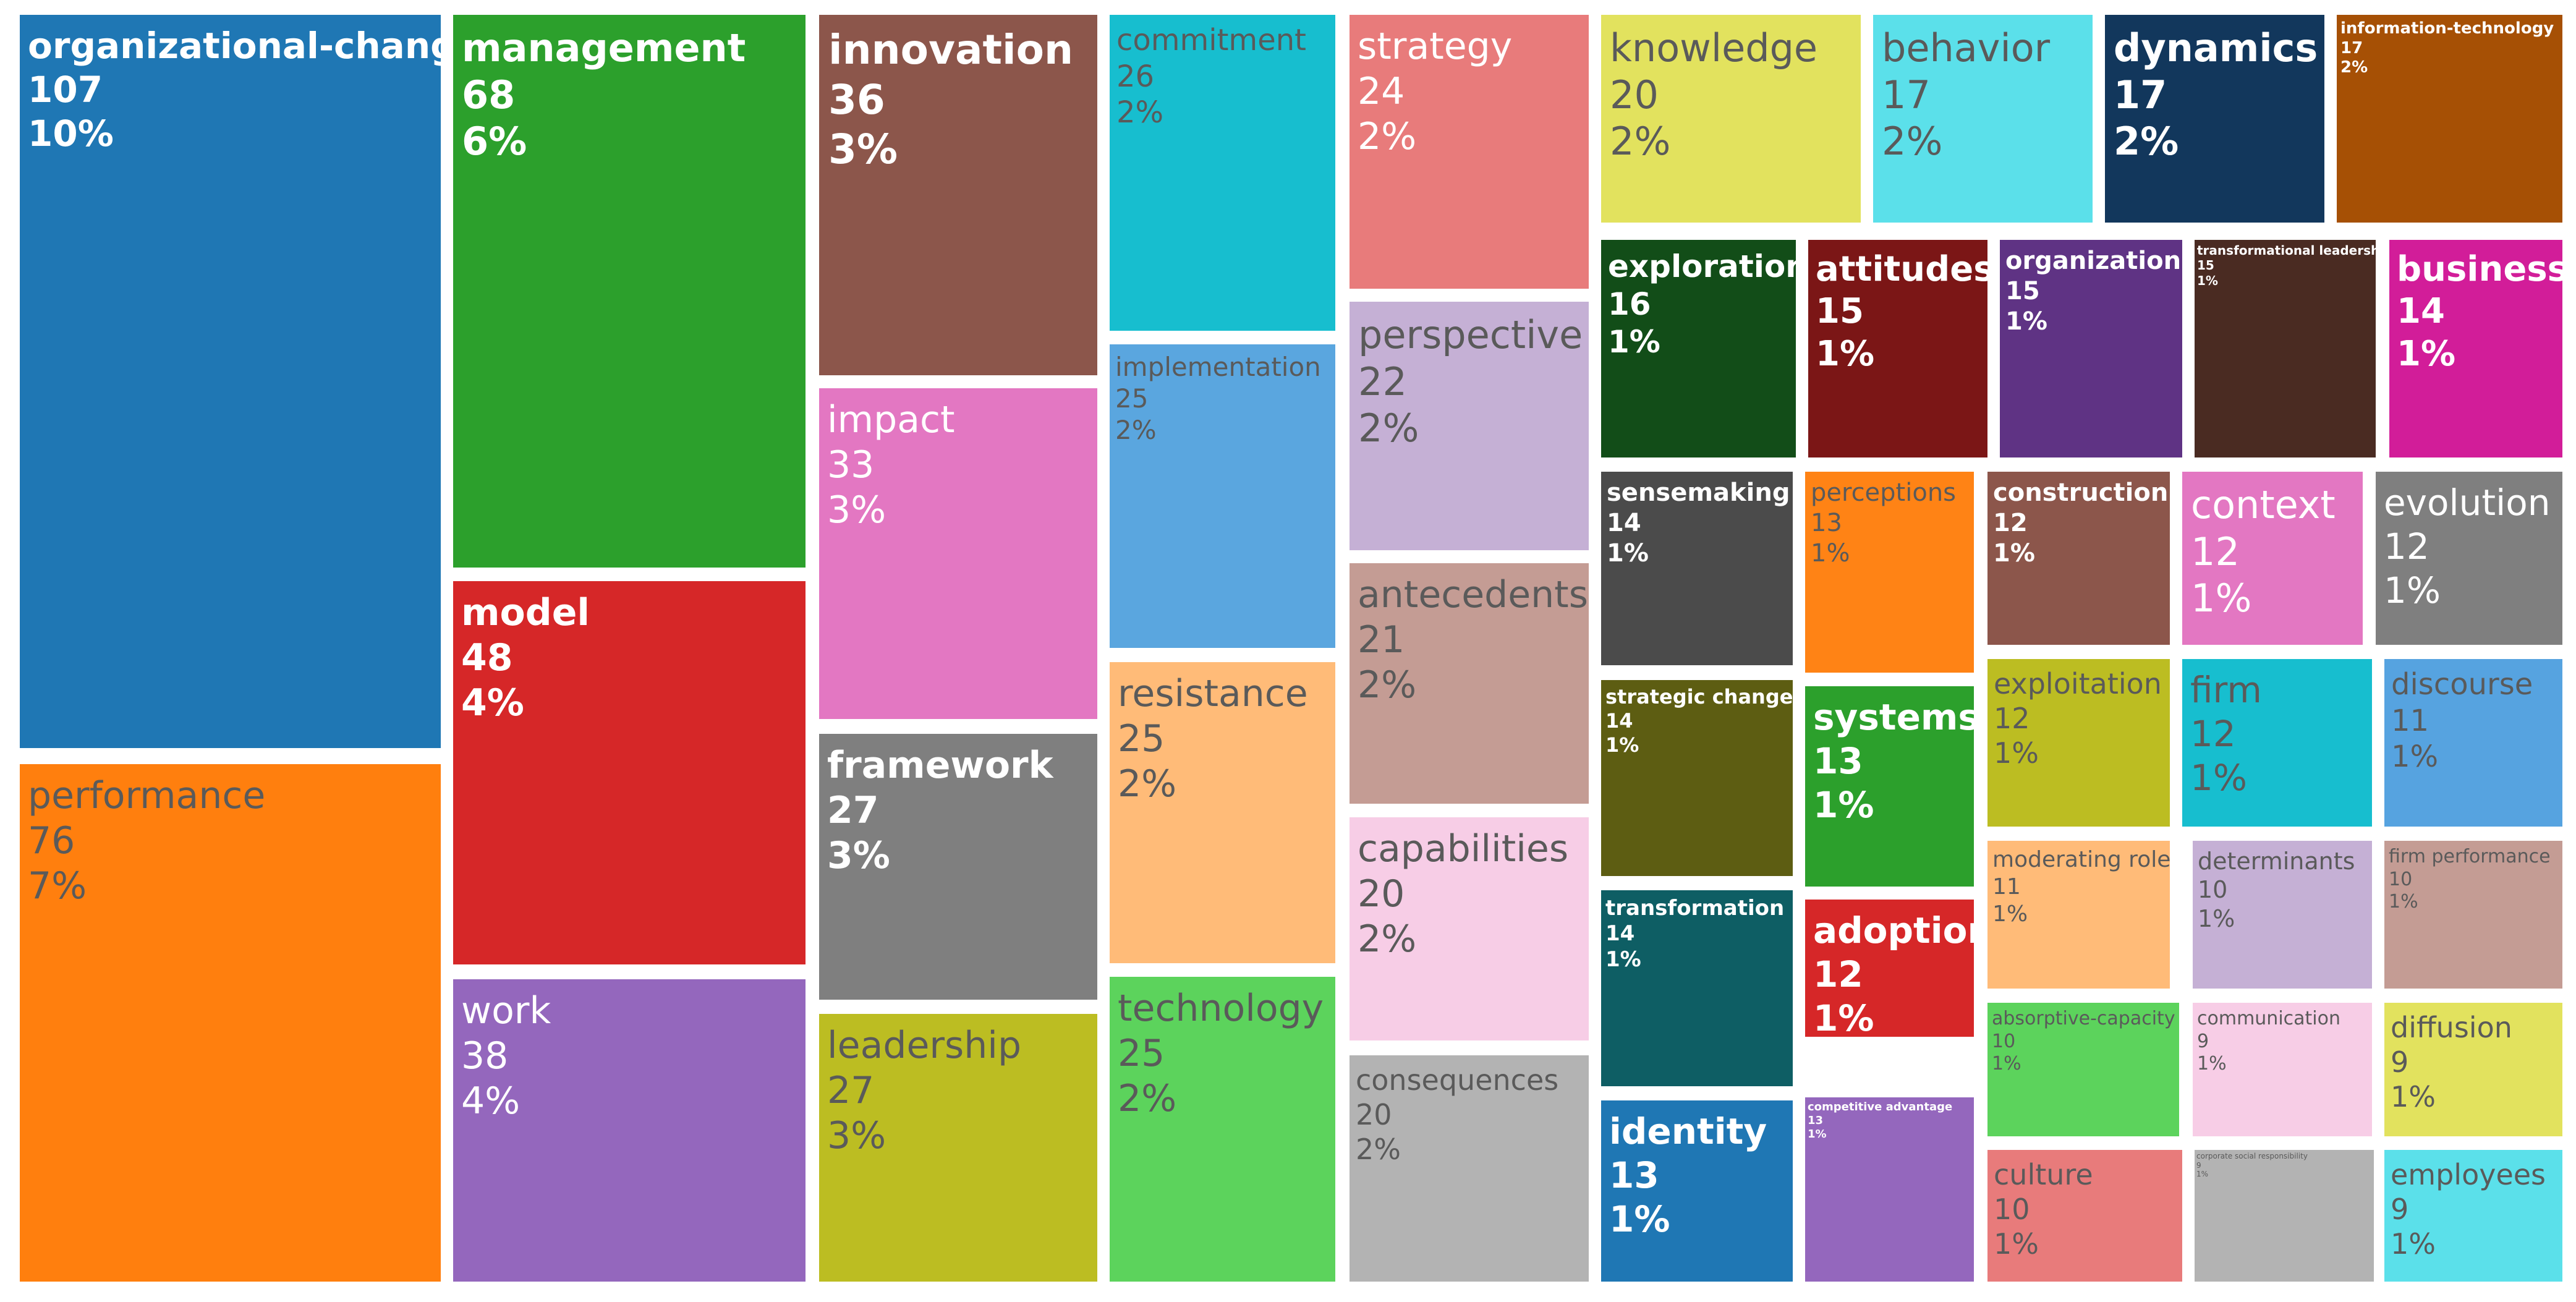  Describe the element at coordinates (1983, 119) in the screenshot. I see `treemap-tile-behavior: behavior 17 2%` at that location.